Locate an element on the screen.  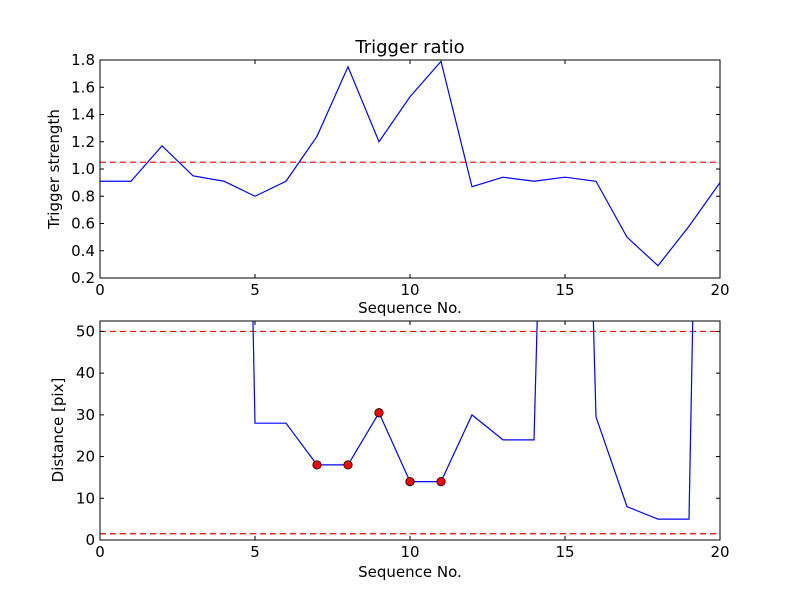
y-tick-label: 50 is located at coordinates (85, 331).